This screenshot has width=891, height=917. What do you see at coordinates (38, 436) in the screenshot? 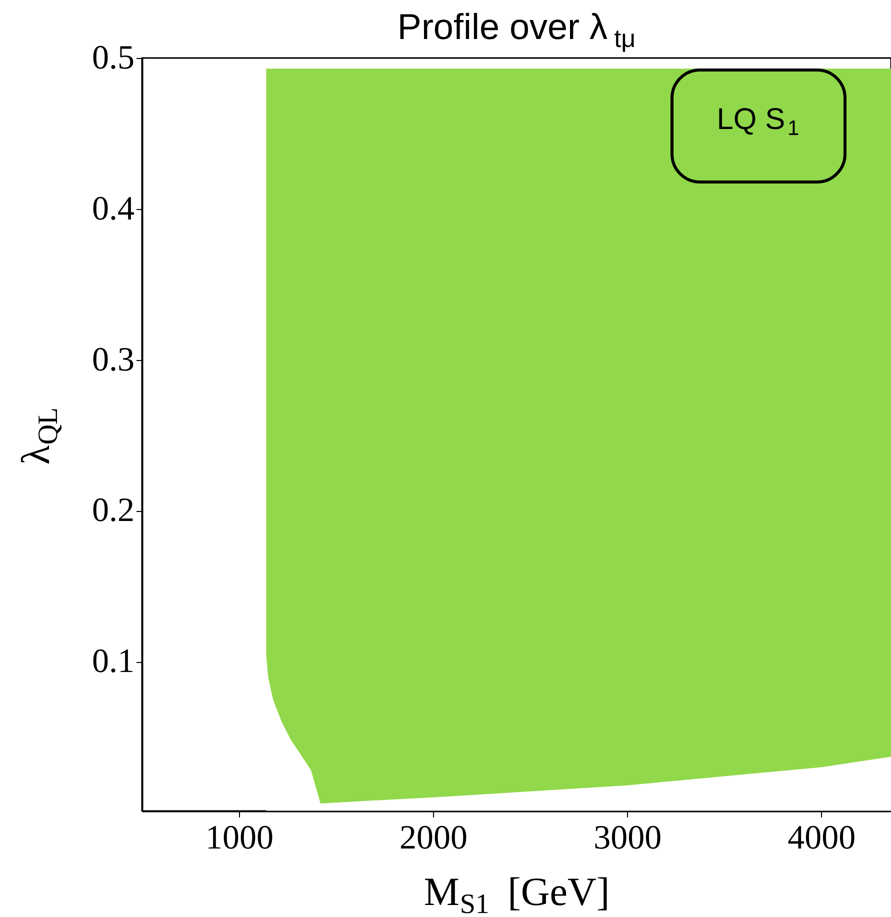
I see `y-axis-title: λQL` at bounding box center [38, 436].